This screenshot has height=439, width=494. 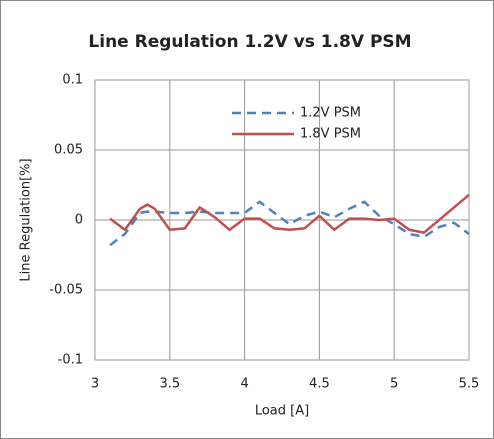 I want to click on chart-title: Line Regulation 1.2V vs 1.8V PSM, so click(x=249, y=42).